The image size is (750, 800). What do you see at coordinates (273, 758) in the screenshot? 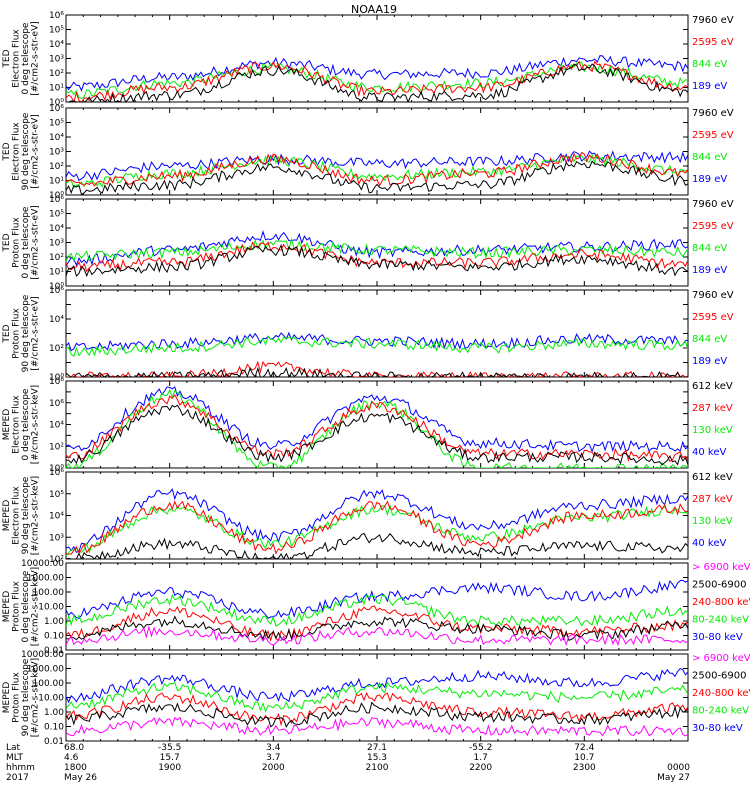
I see `x-tick-label-mlt: 3.7` at bounding box center [273, 758].